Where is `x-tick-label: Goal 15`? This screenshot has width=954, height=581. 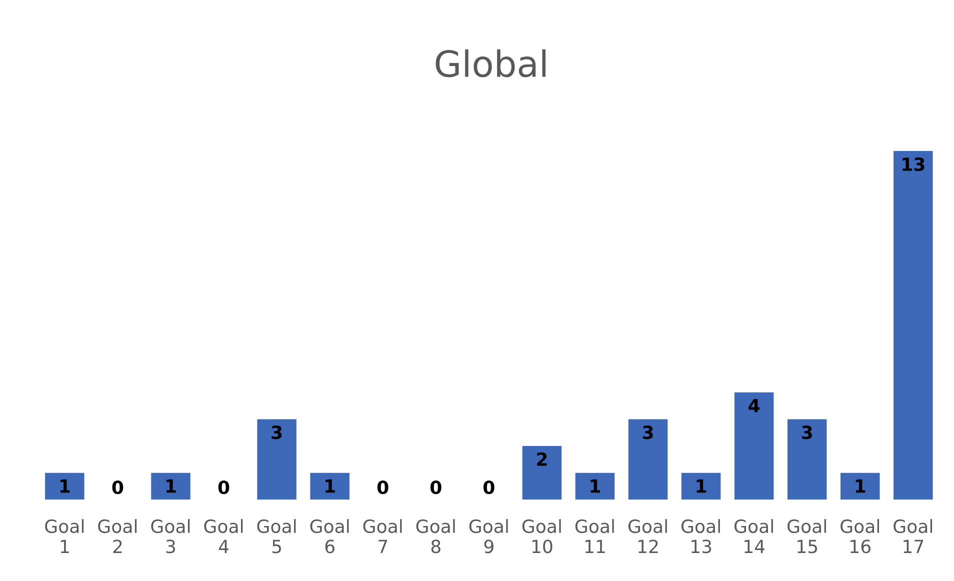
x-tick-label: Goal 15 is located at coordinates (807, 536).